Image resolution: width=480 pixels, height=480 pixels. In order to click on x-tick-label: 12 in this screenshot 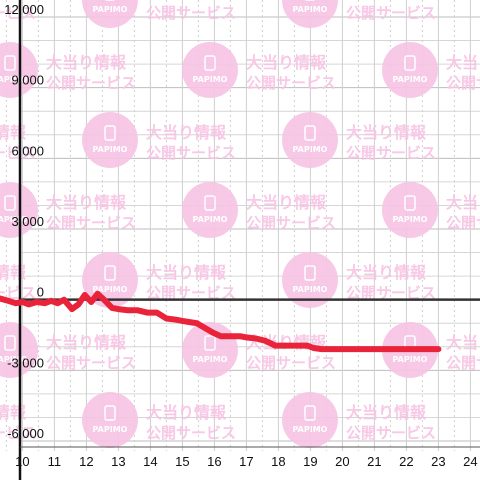, I will do `click(86, 461)`.